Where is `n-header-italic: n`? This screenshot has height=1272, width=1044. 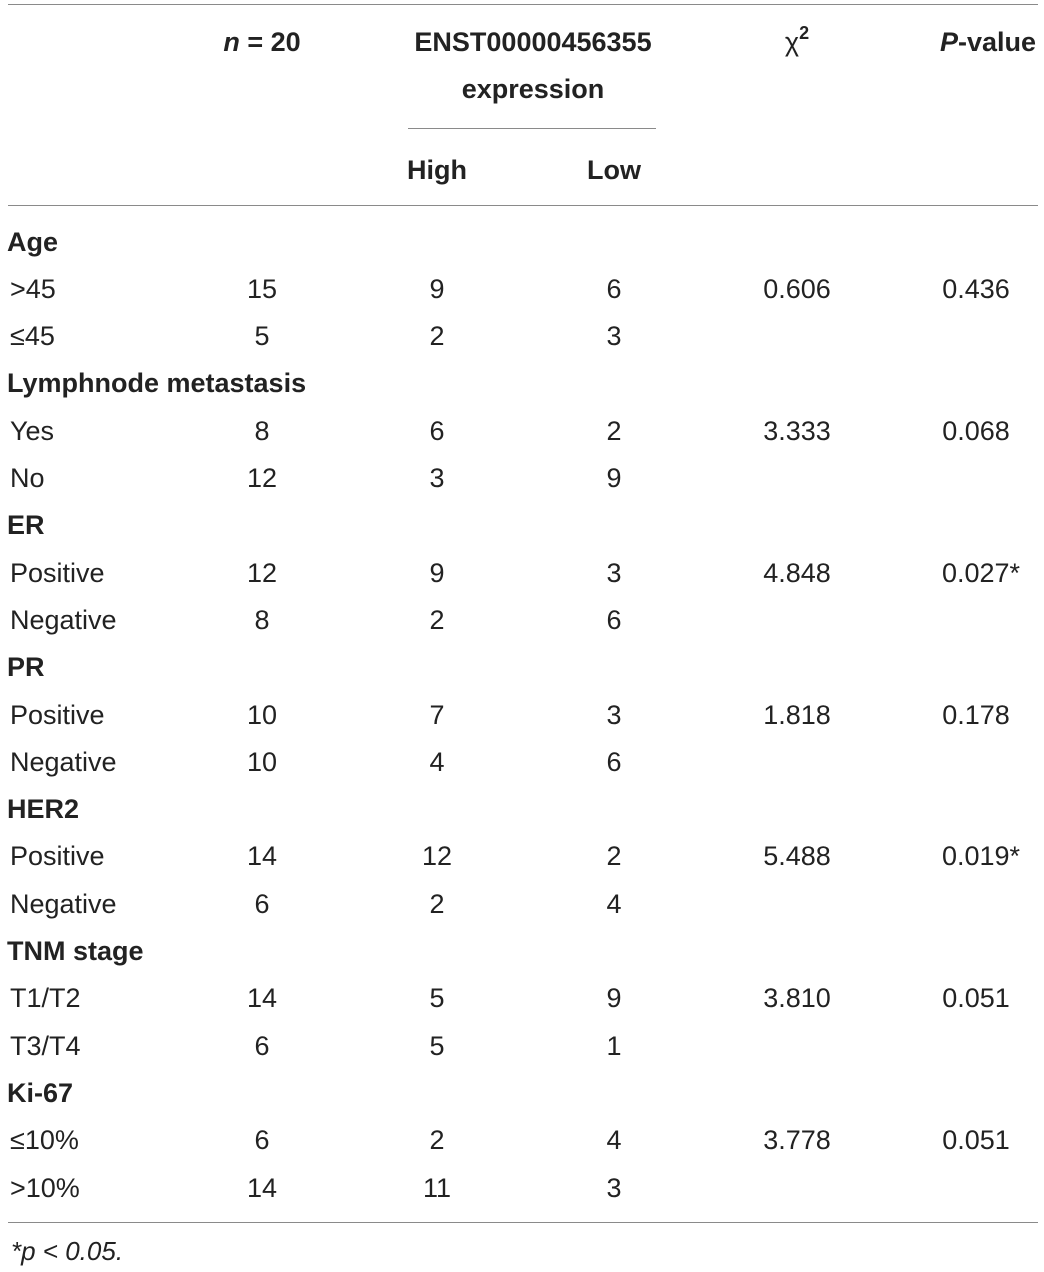 n-header-italic: n is located at coordinates (231, 42).